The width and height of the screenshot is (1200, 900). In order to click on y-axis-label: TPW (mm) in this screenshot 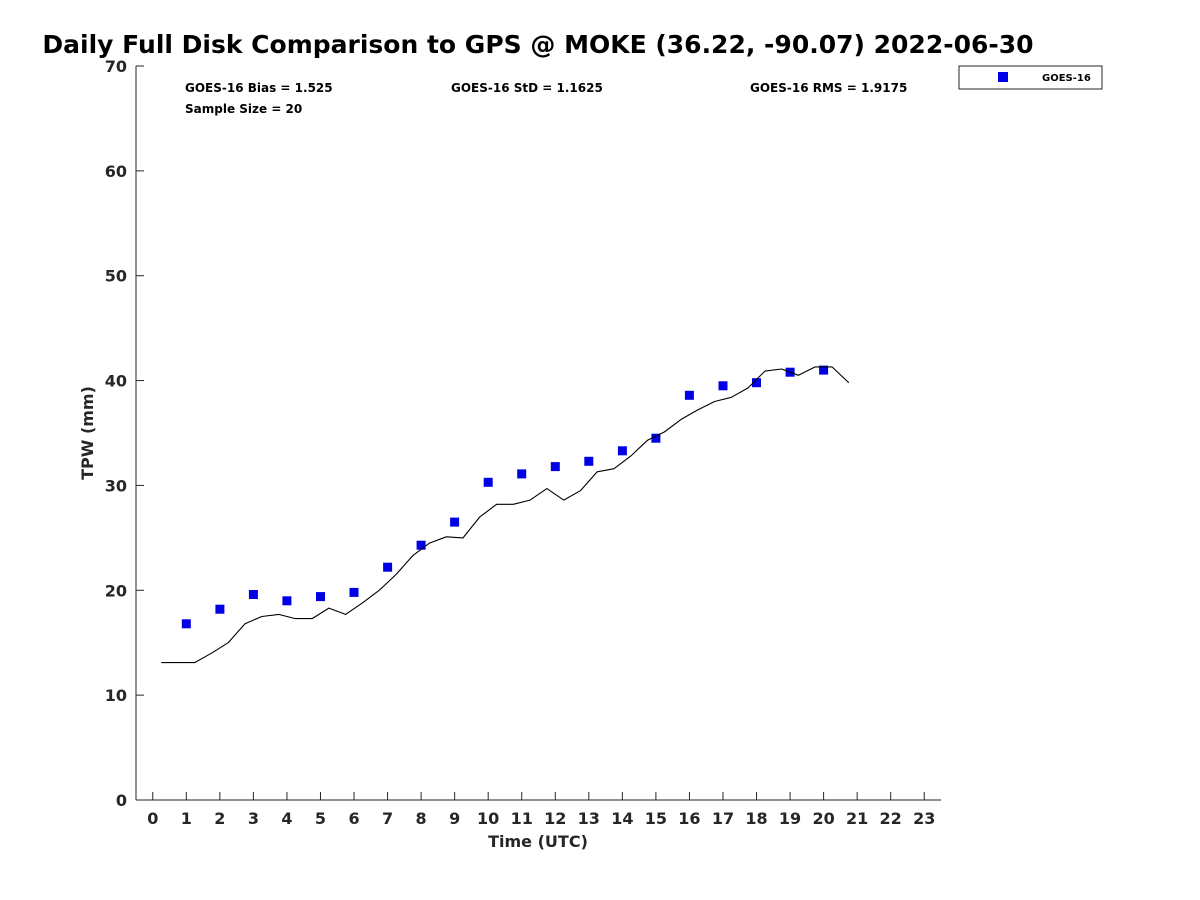, I will do `click(87, 433)`.